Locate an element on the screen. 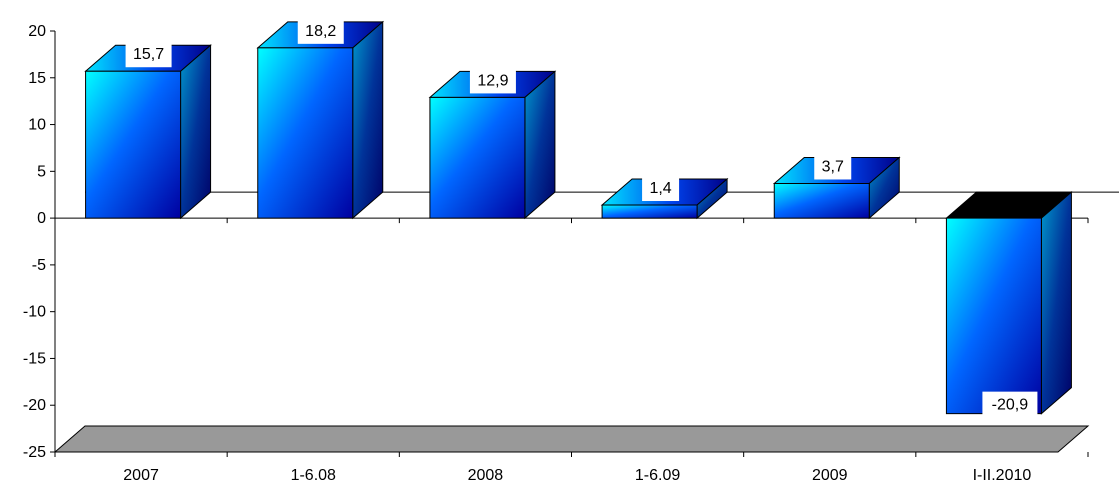 This screenshot has height=488, width=1119. y-tick-label: 15 is located at coordinates (37, 78).